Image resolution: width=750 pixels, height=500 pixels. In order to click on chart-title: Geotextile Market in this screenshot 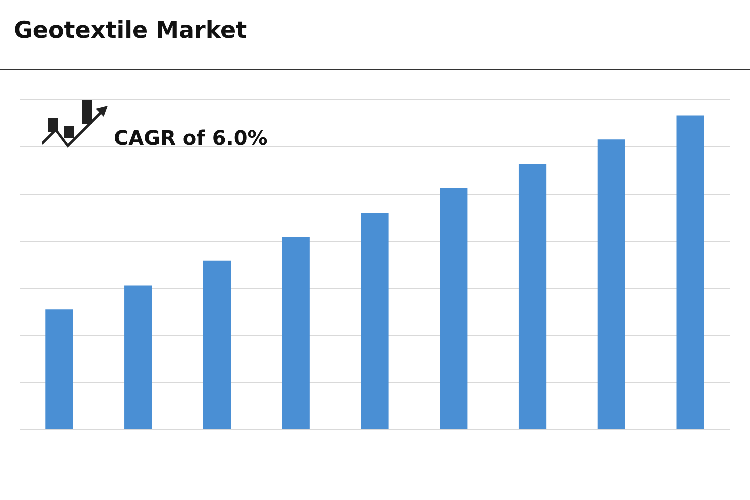, I will do `click(131, 31)`.